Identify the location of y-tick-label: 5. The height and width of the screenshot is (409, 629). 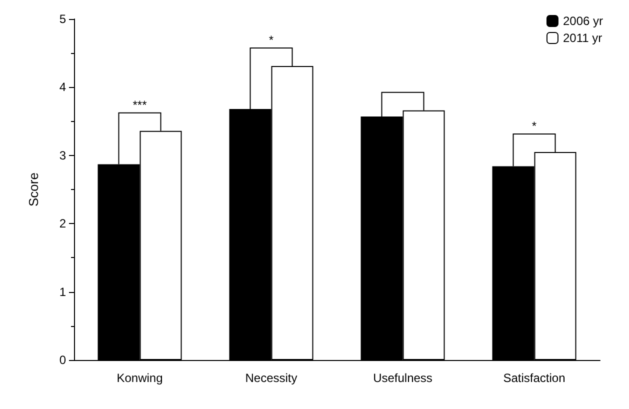
(62, 19).